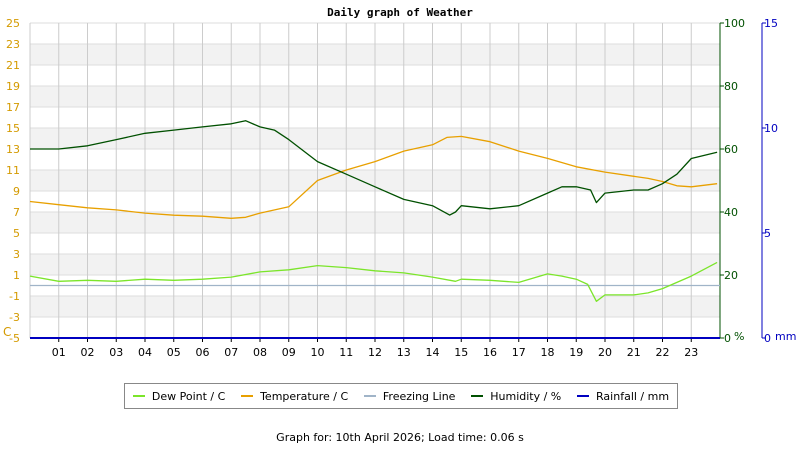  Describe the element at coordinates (771, 128) in the screenshot. I see `right-mm-tick-label: 10` at that location.